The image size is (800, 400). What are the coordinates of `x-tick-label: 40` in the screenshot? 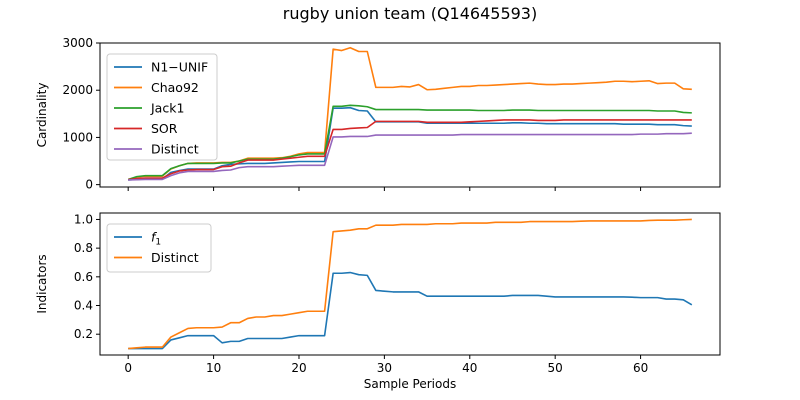 It's located at (469, 368).